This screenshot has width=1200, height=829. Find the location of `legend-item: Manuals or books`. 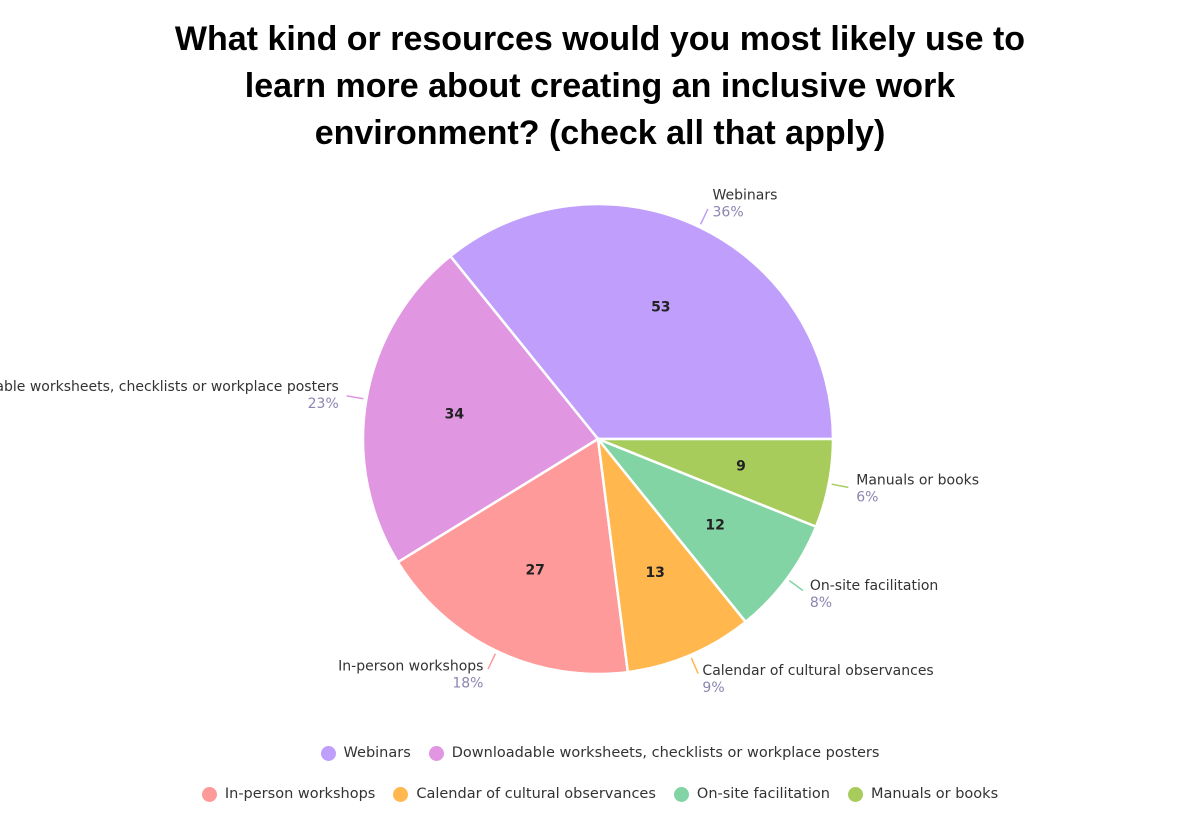

legend-item: Manuals or books is located at coordinates (923, 794).